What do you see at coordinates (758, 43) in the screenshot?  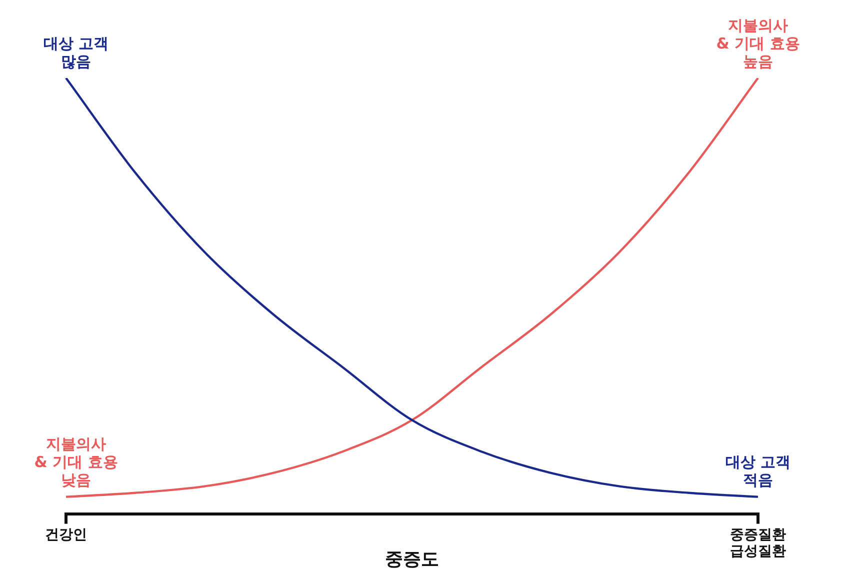 I see `annotation: 지불의사 & 기대 효용 높음` at bounding box center [758, 43].